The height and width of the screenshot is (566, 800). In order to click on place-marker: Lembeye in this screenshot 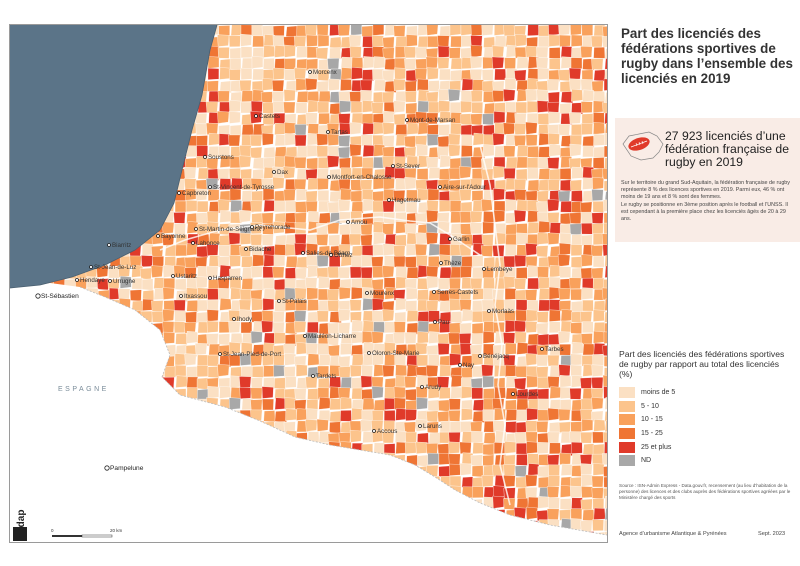, I will do `click(497, 269)`.